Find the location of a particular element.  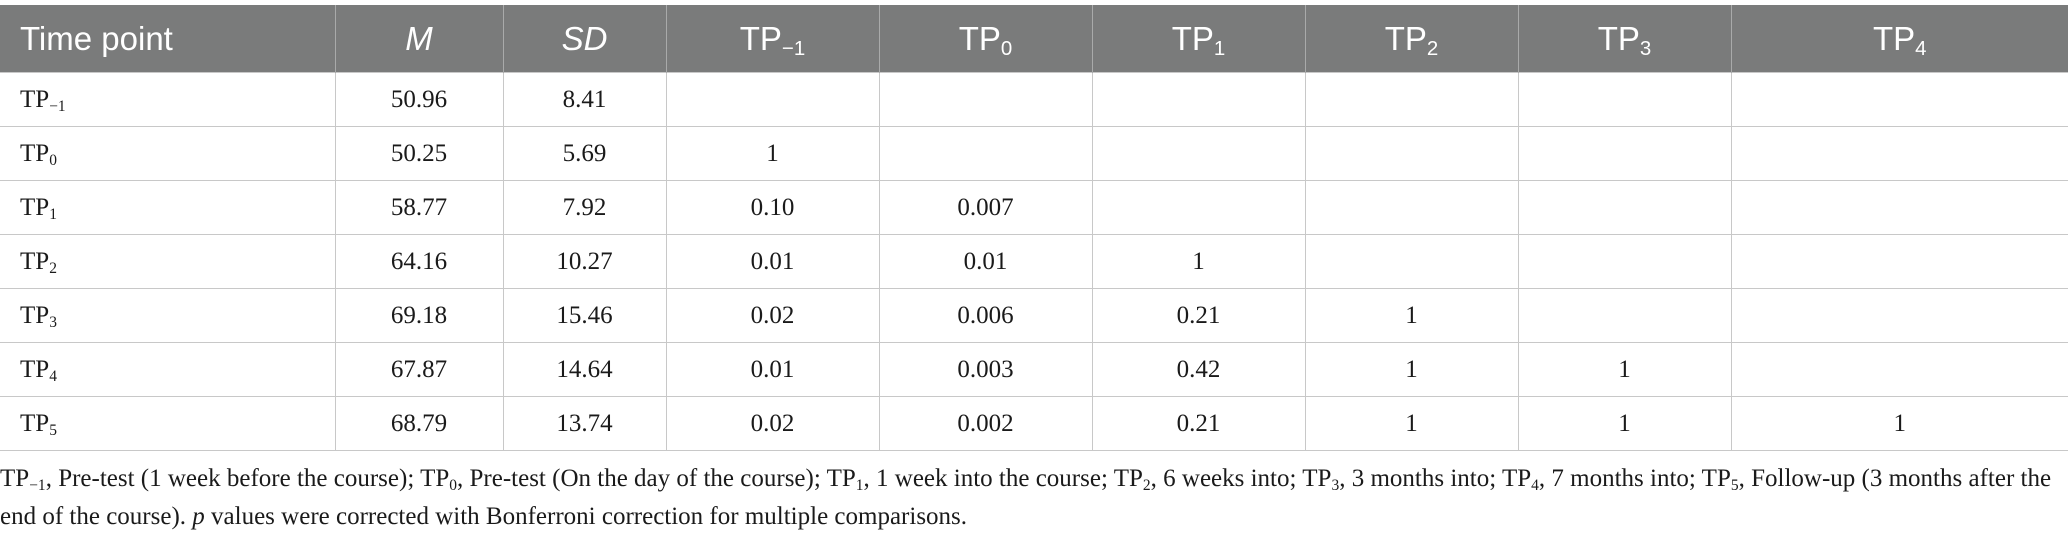

table-row: TP−1 50.96 8.41 is located at coordinates (1034, 99).